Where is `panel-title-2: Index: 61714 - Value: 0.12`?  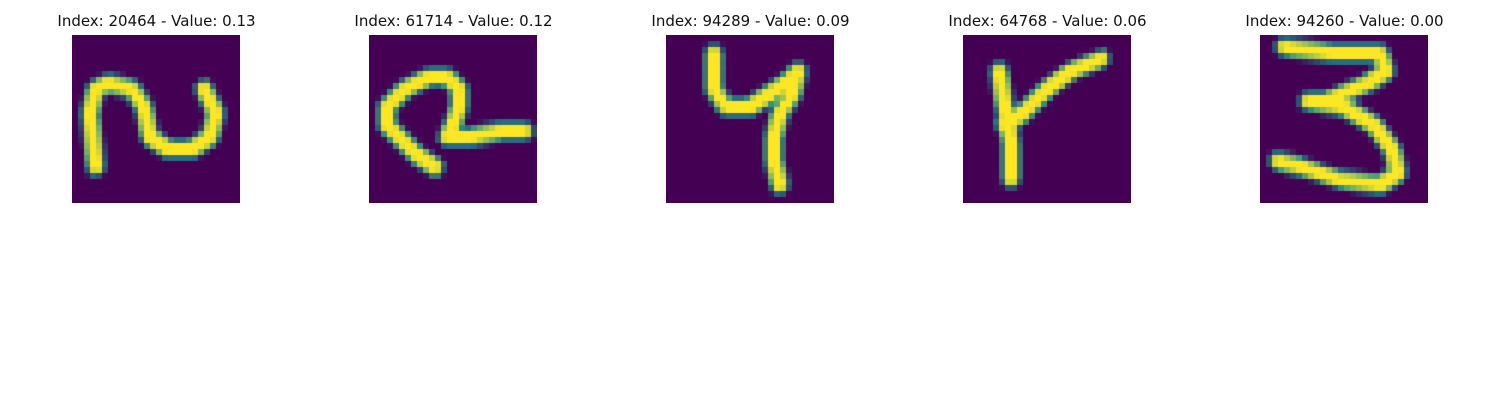 panel-title-2: Index: 61714 - Value: 0.12 is located at coordinates (453, 21).